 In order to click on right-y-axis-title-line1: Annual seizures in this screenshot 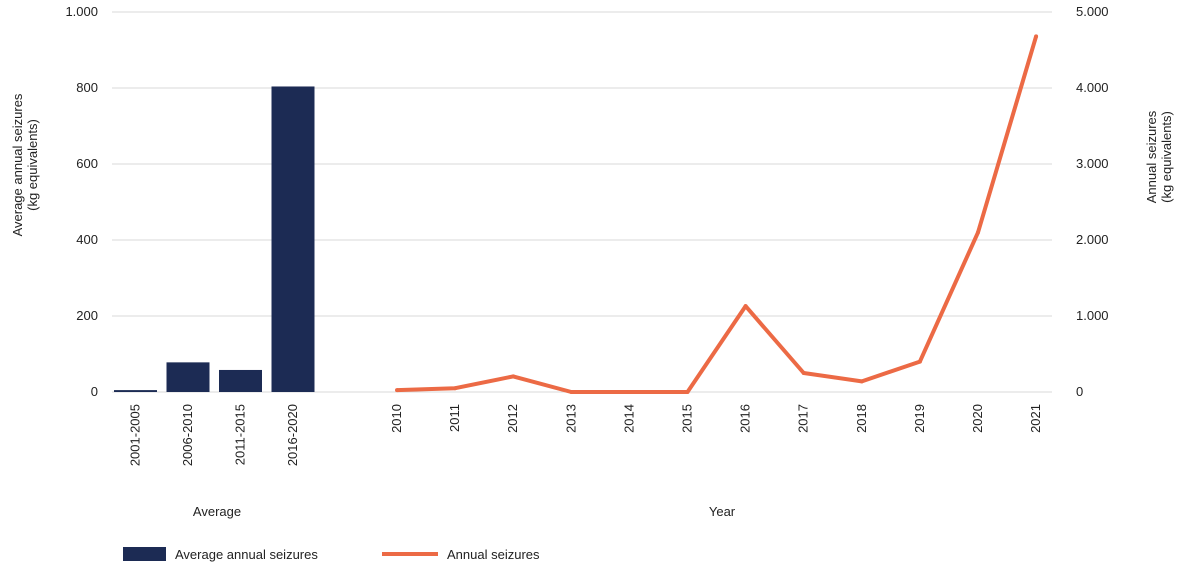, I will do `click(1151, 156)`.